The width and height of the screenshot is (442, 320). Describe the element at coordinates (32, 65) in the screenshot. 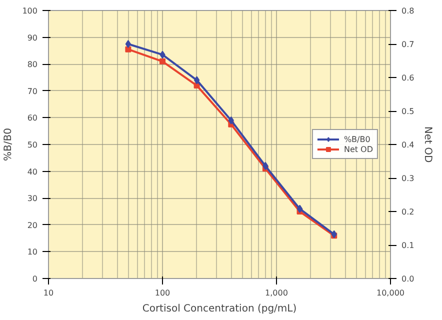

I see `y-tick-label: 80` at that location.